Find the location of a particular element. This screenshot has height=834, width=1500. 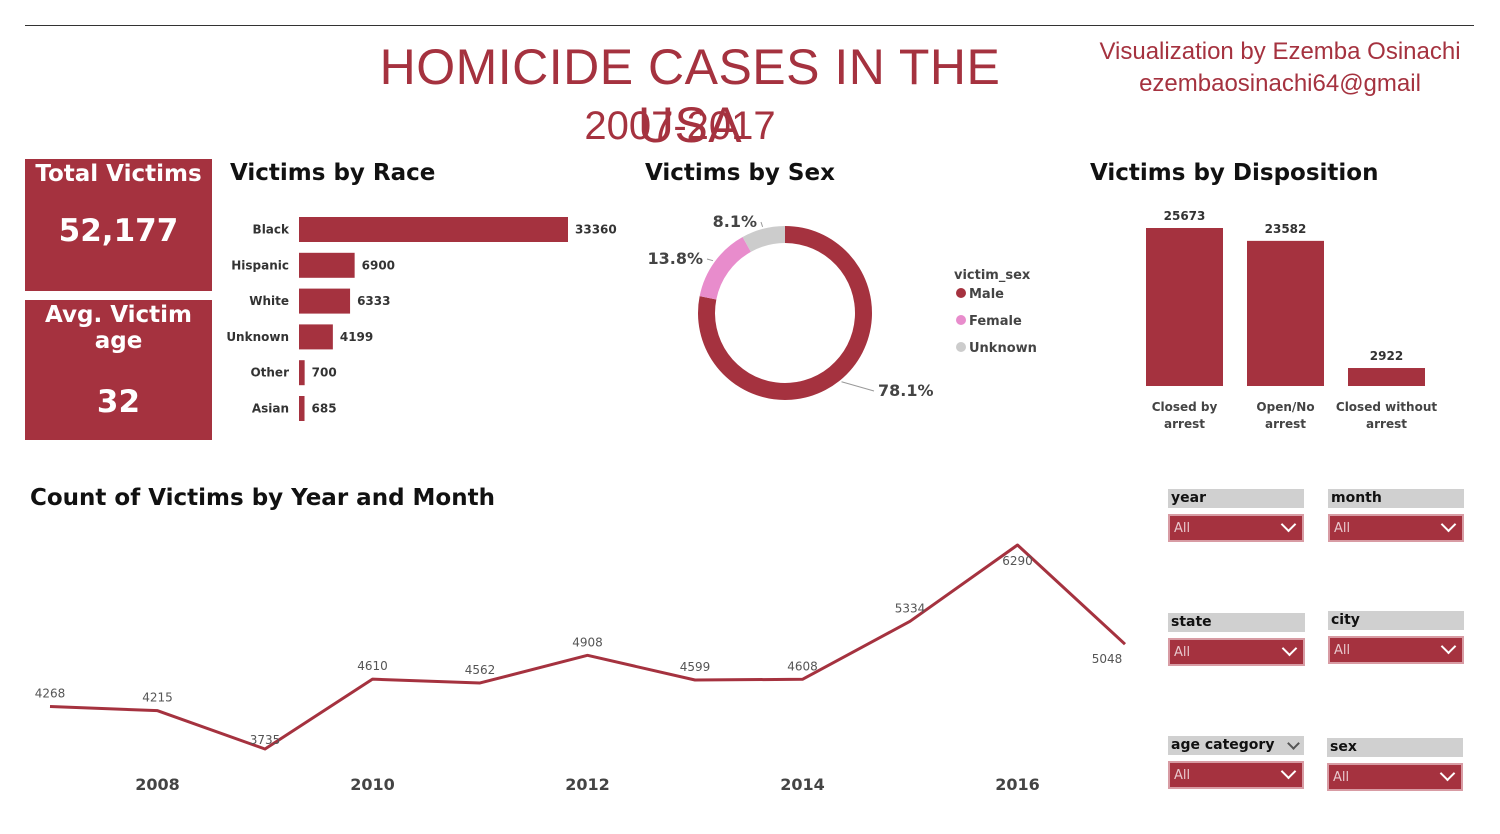

line-data-label: 4908 is located at coordinates (587, 642).